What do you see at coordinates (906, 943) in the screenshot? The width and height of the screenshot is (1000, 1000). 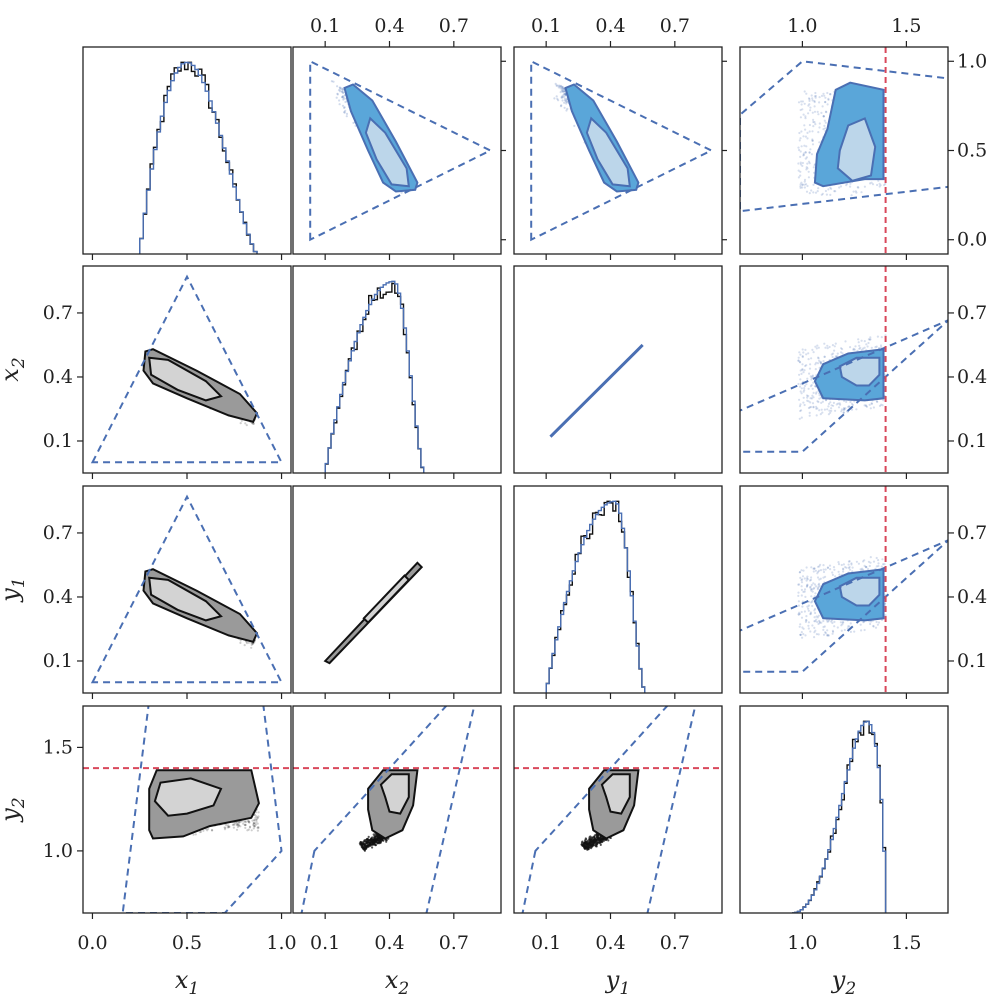 I see `x-tick-label: 1.5` at bounding box center [906, 943].